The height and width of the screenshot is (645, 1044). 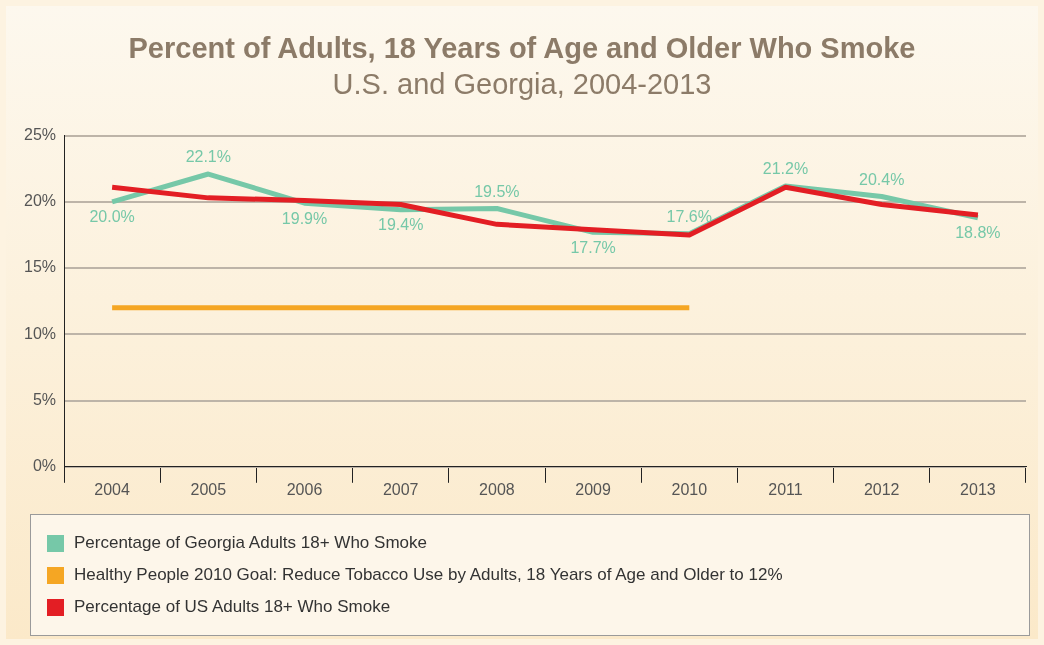 What do you see at coordinates (232, 607) in the screenshot?
I see `legend-label: Percentage of US Adults 18+ Who Smoke` at bounding box center [232, 607].